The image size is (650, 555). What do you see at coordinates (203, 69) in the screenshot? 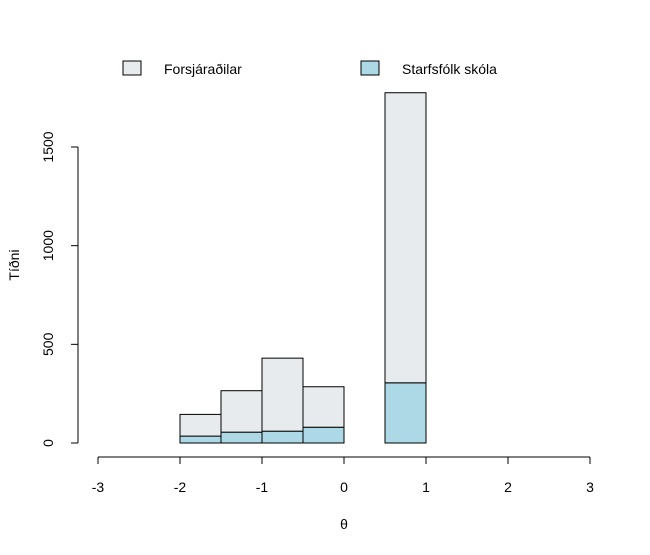
I see `legend-label-0: Forsjáraðilar` at bounding box center [203, 69].